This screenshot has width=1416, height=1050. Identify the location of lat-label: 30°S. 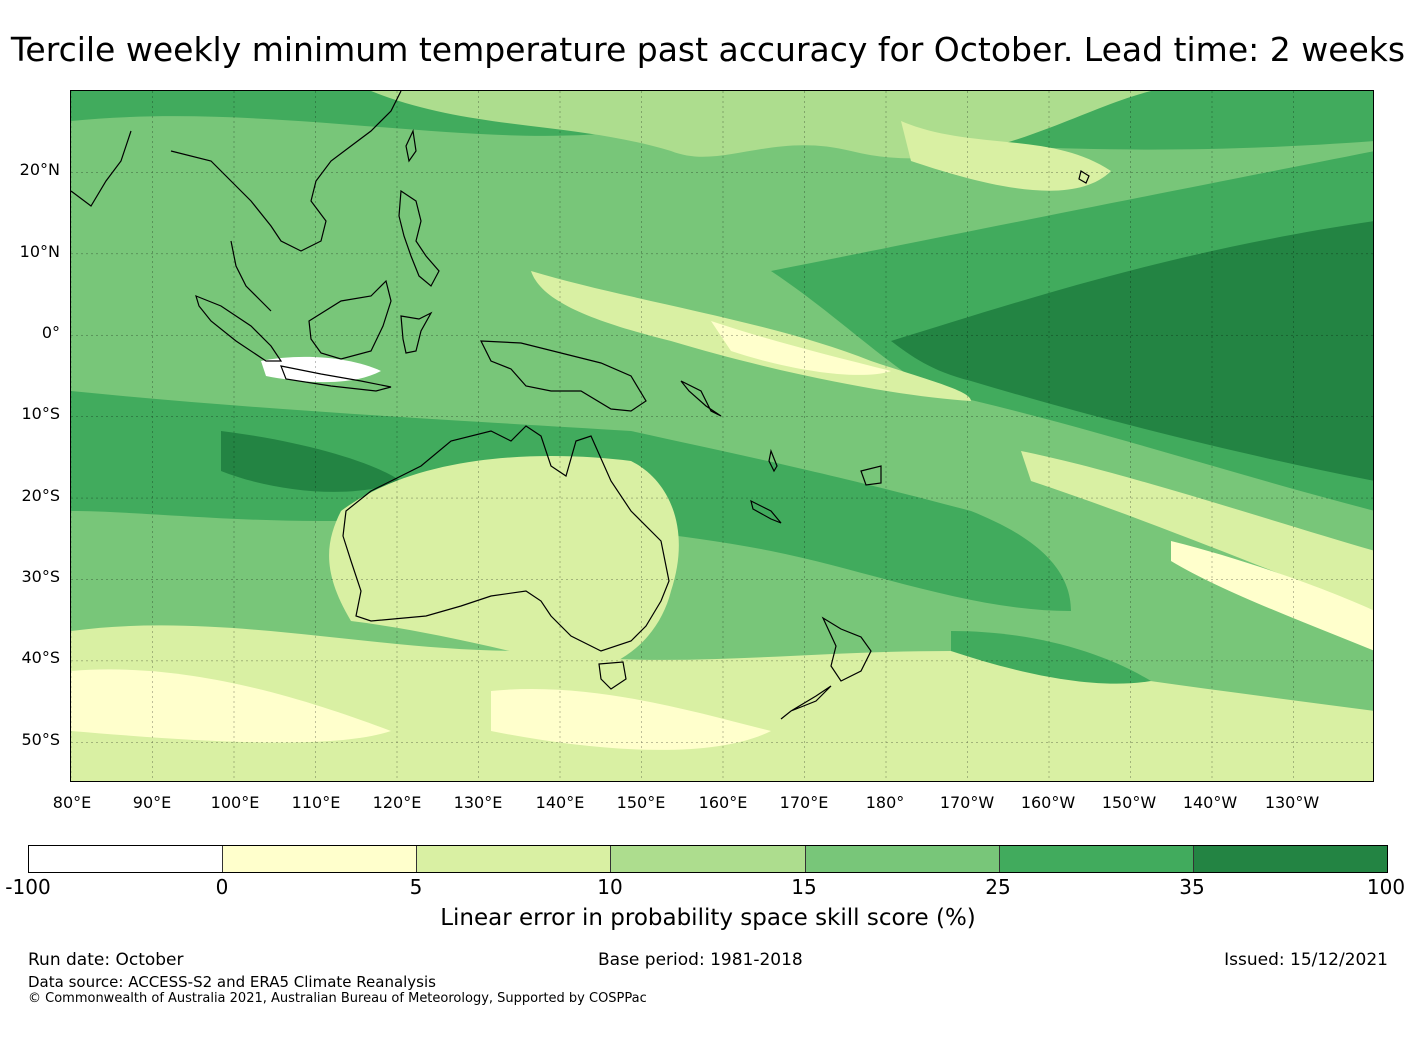
(40, 576).